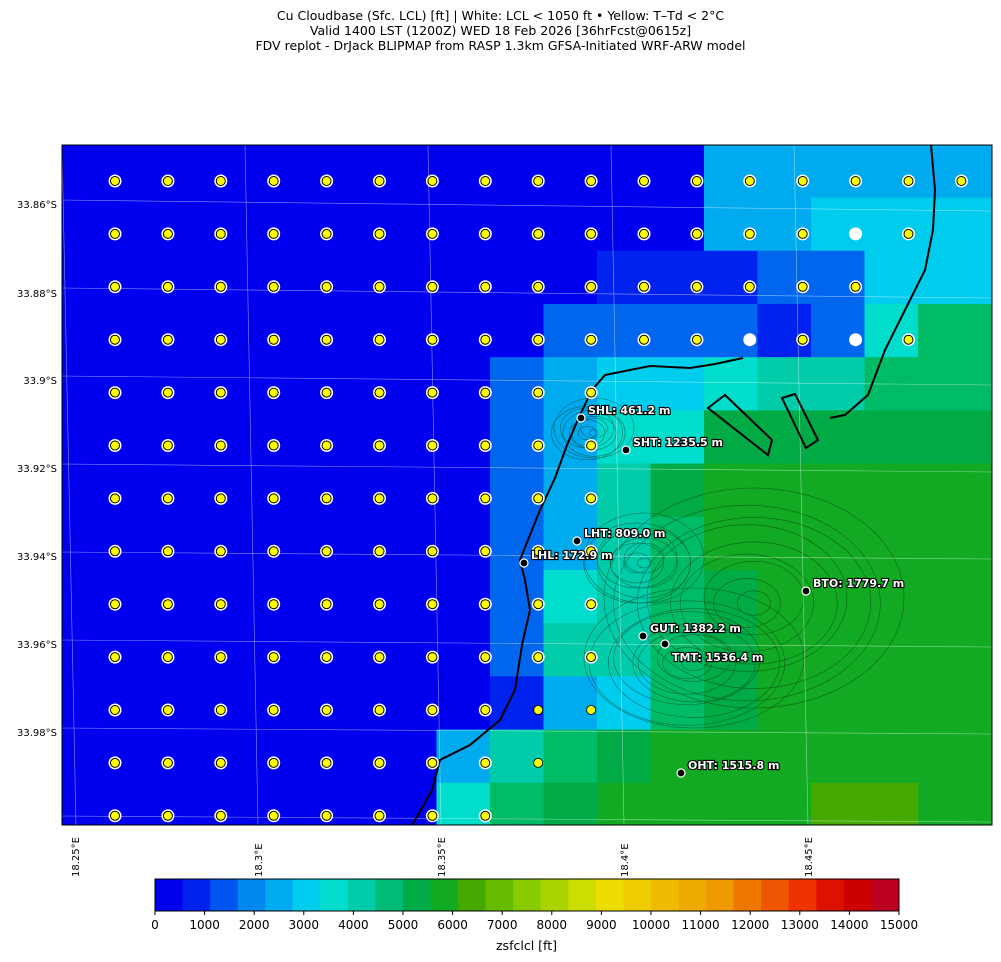  I want to click on colorbar-tick-label: 6000, so click(452, 925).